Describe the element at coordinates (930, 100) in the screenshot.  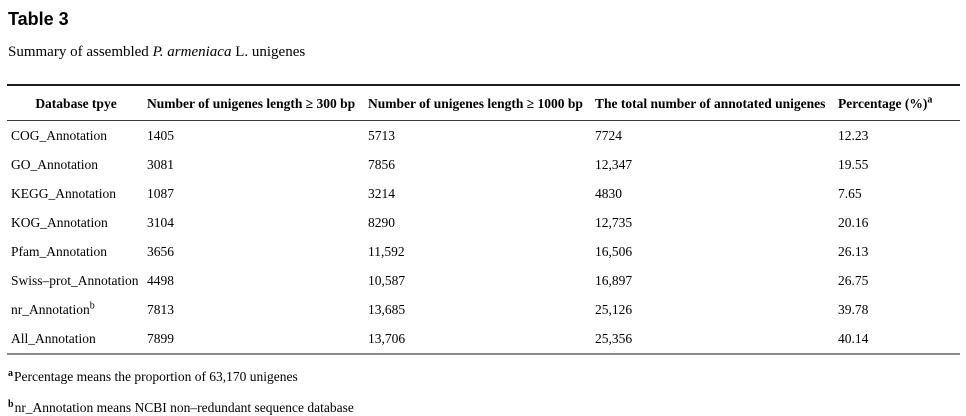
I see `footnote-marker-a: a` at that location.